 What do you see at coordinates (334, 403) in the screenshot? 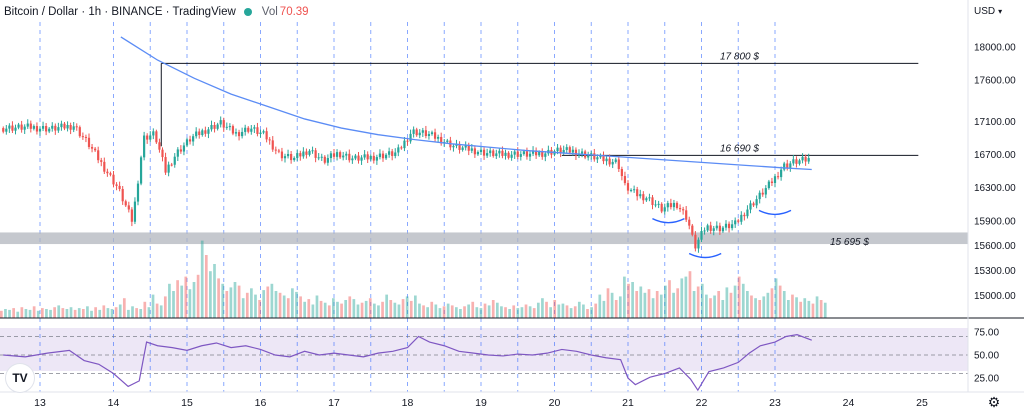
I see `time-tick-label: 17` at bounding box center [334, 403].